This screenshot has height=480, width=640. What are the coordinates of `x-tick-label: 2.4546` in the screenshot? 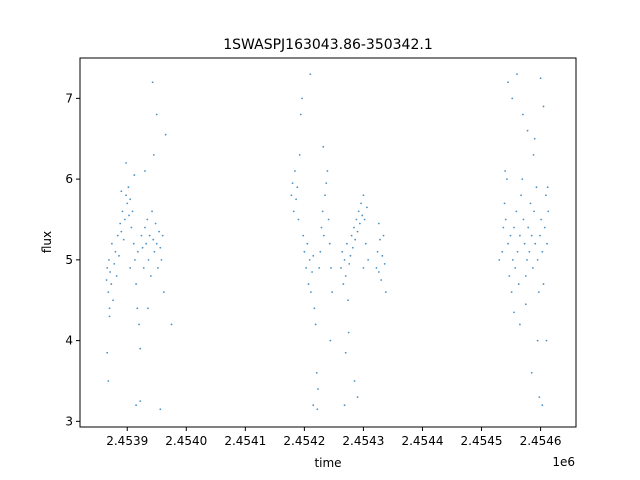 It's located at (541, 441).